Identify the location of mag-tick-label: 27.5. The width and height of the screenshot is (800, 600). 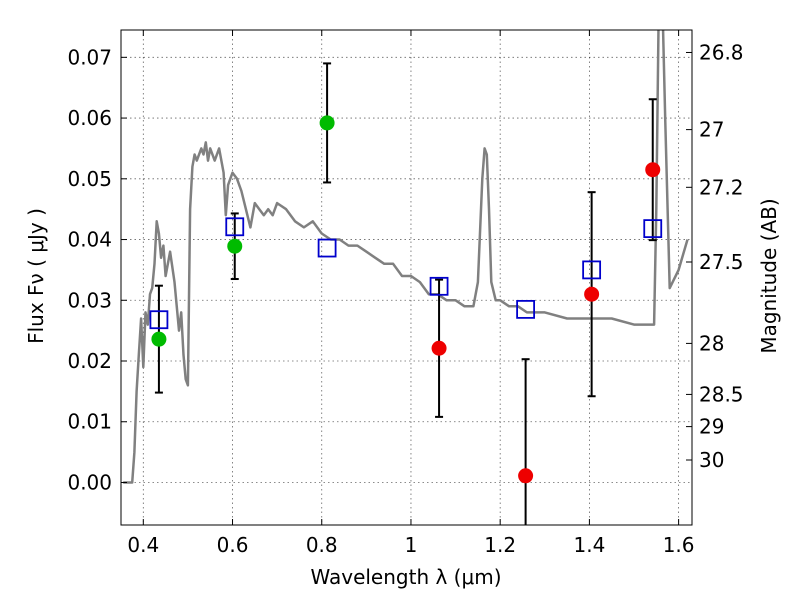
(721, 262).